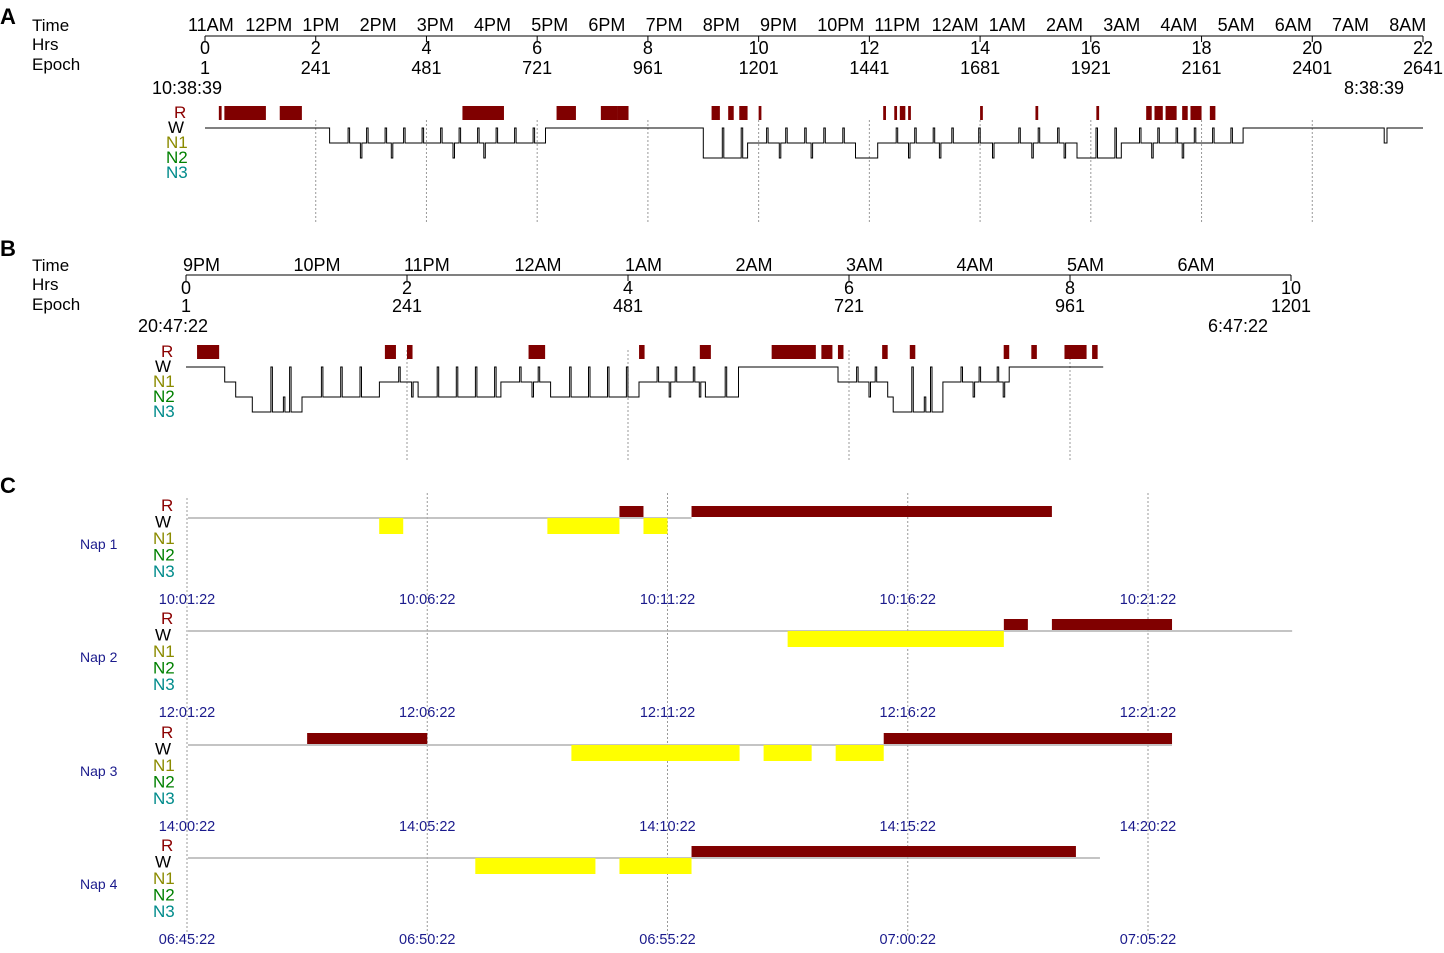 The width and height of the screenshot is (1444, 953). Describe the element at coordinates (187, 713) in the screenshot. I see `panel-c-nap2-time-tick-0: 12:01:22` at that location.